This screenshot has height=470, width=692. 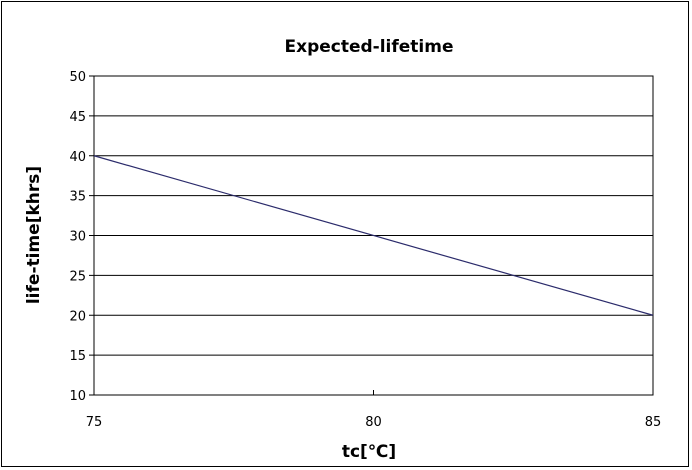 What do you see at coordinates (77, 197) in the screenshot?
I see `y-tick-label: 35` at bounding box center [77, 197].